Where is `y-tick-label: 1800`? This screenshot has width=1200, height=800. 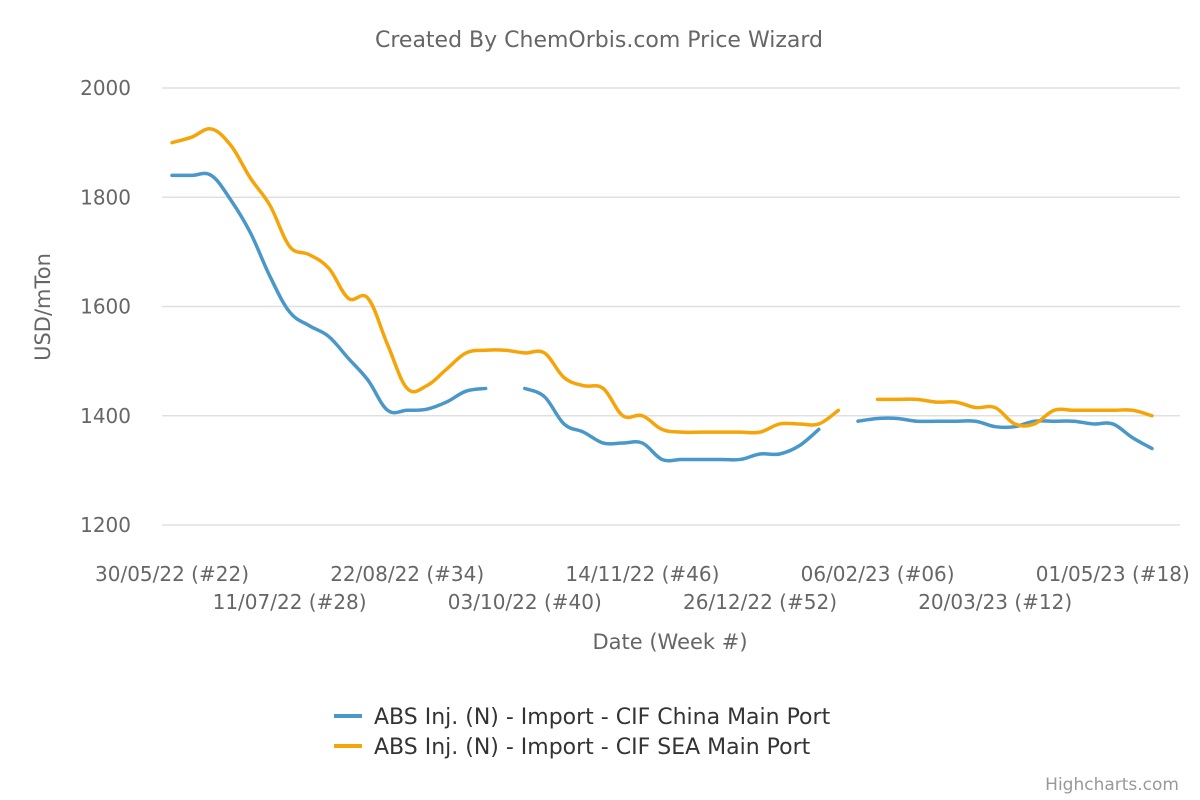
y-tick-label: 1800 is located at coordinates (105, 197).